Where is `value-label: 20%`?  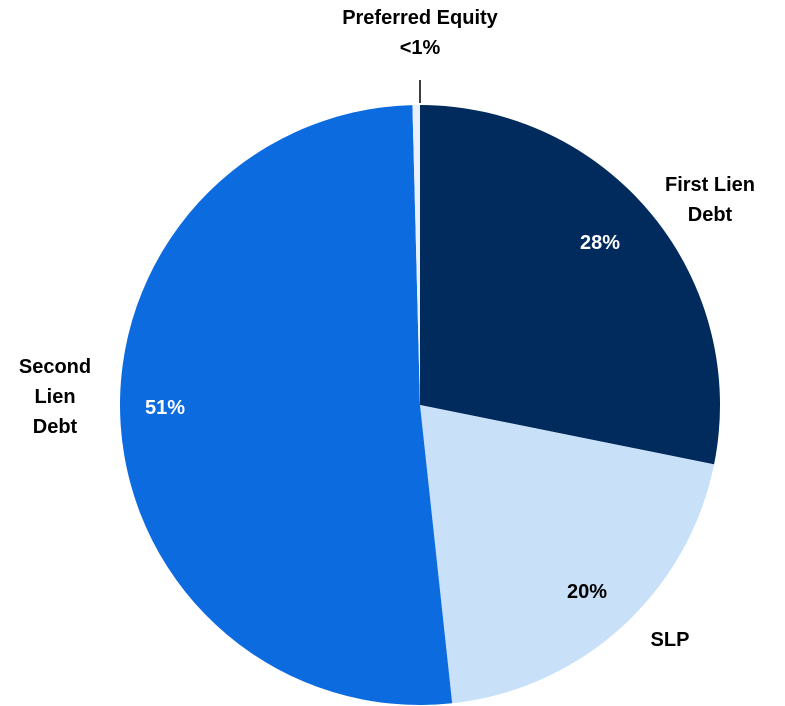
value-label: 20% is located at coordinates (587, 592).